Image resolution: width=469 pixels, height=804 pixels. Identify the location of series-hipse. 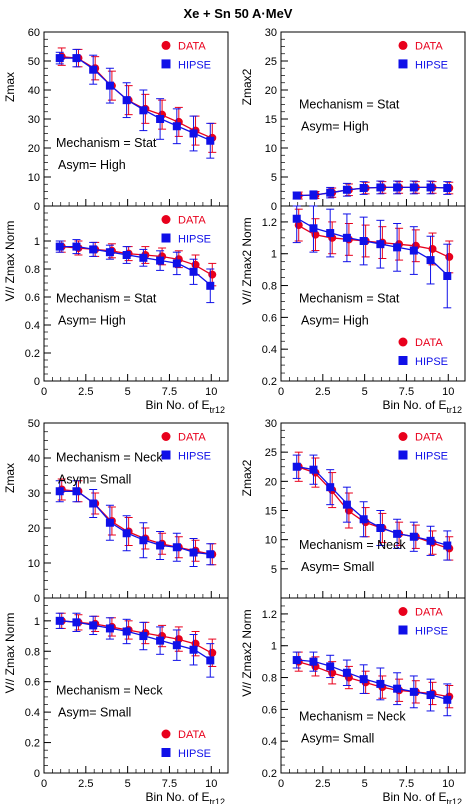
(135, 271).